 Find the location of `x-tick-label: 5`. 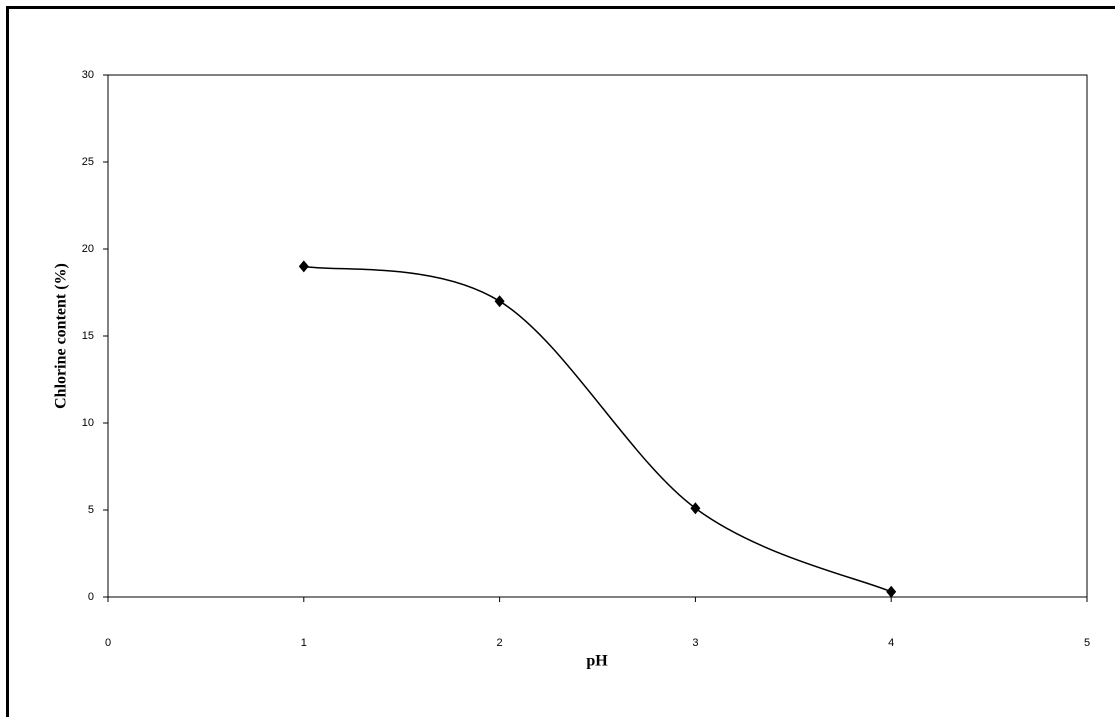

x-tick-label: 5 is located at coordinates (1087, 643).